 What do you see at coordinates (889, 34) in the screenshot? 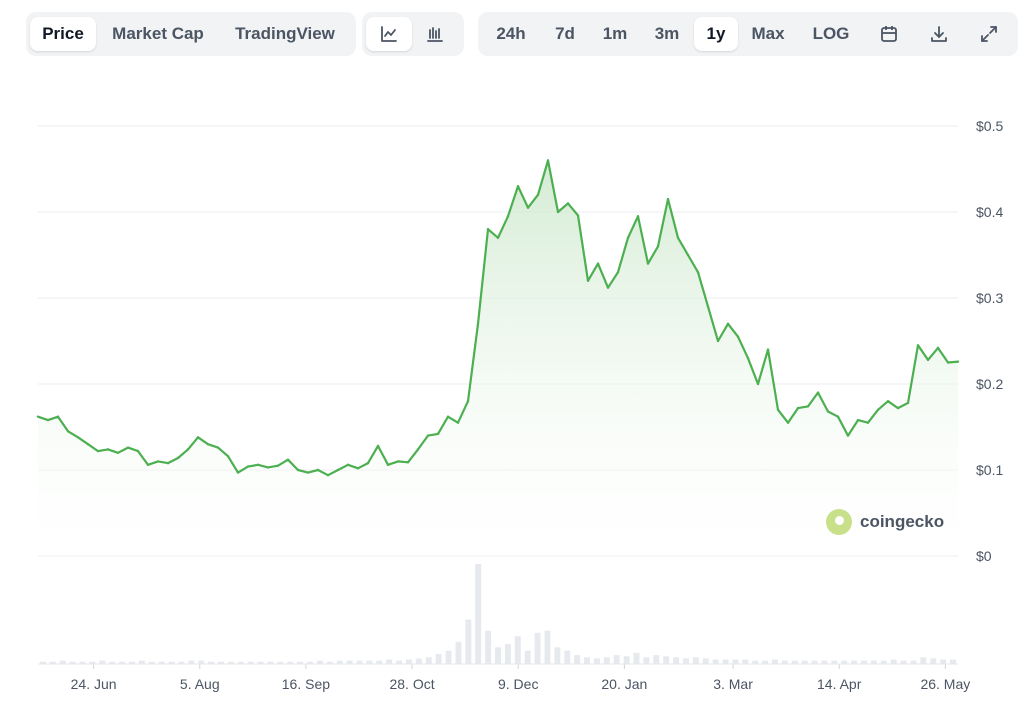
I see `calendar-button` at bounding box center [889, 34].